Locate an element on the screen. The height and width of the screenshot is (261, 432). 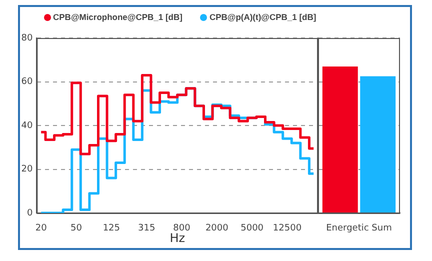
x-tick-label: Energetic Sum is located at coordinates (359, 229).